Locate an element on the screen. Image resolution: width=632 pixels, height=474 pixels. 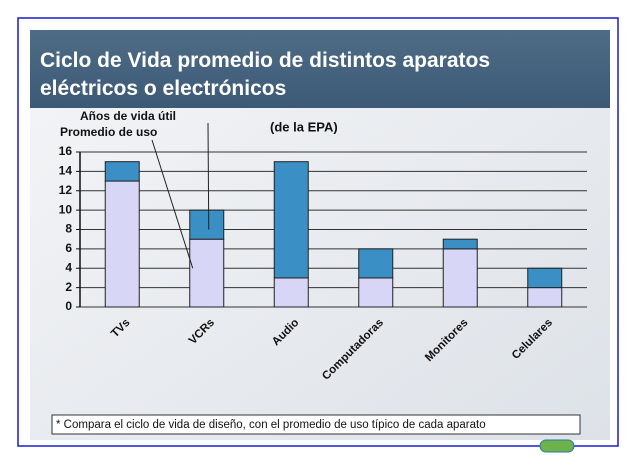
y-tick-label: 4 is located at coordinates (68, 267).